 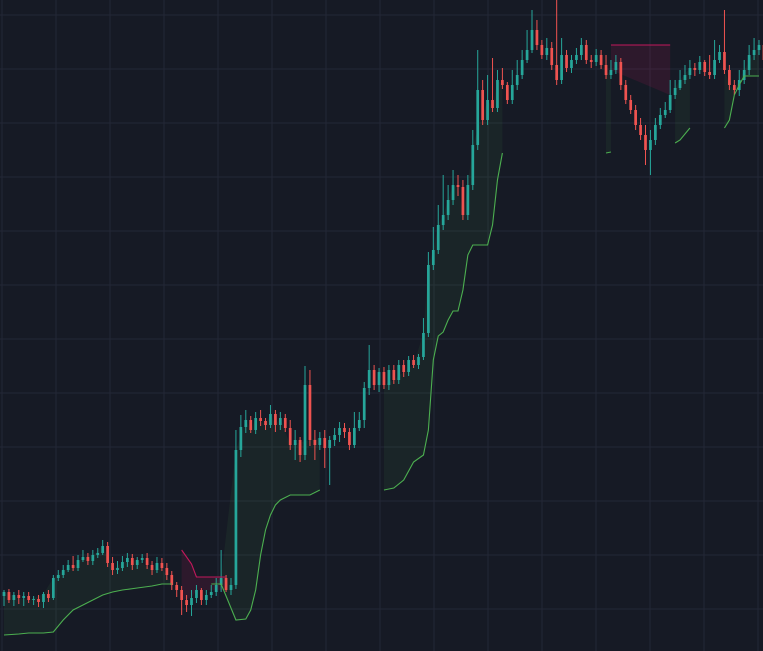 What do you see at coordinates (608, 152) in the screenshot?
I see `stop-up-line` at bounding box center [608, 152].